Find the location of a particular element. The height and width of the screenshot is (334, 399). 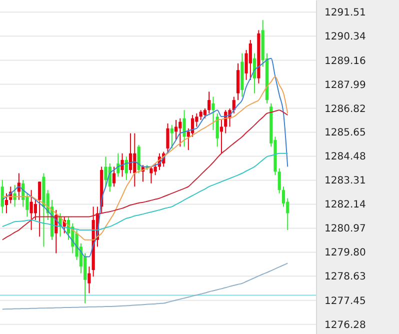

y-tick-label: 1283.31 is located at coordinates (345, 181).